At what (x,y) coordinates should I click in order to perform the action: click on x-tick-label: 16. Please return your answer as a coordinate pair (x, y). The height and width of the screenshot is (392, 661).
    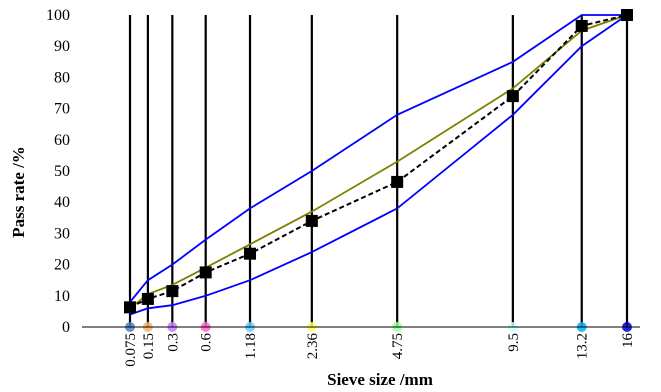
    Looking at the image, I should click on (628, 341).